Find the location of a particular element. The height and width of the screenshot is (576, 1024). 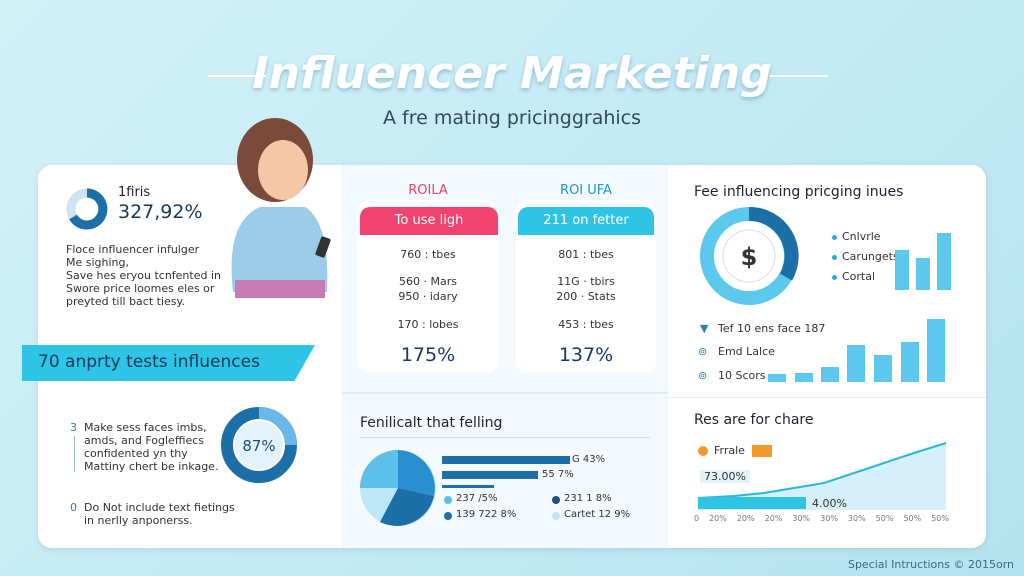

list-item: Tef 10 ens face 187 is located at coordinates (772, 328).